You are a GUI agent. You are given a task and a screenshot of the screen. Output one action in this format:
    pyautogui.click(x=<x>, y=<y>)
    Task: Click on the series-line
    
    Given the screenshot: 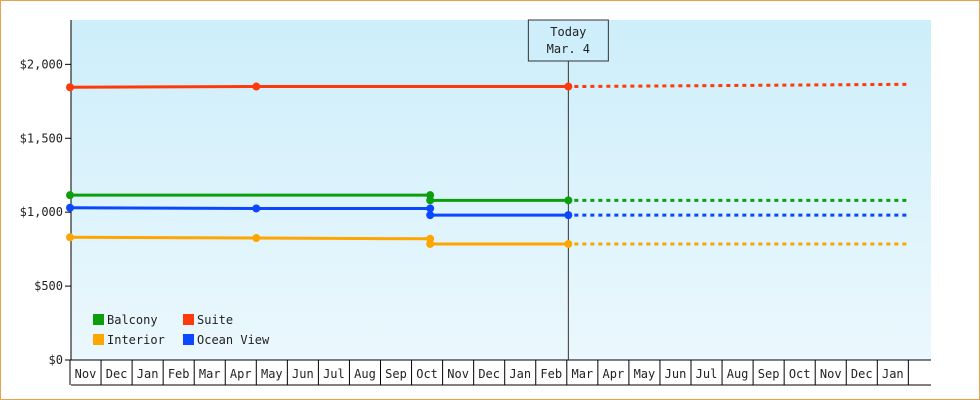 What is the action you would take?
    pyautogui.click(x=319, y=87)
    